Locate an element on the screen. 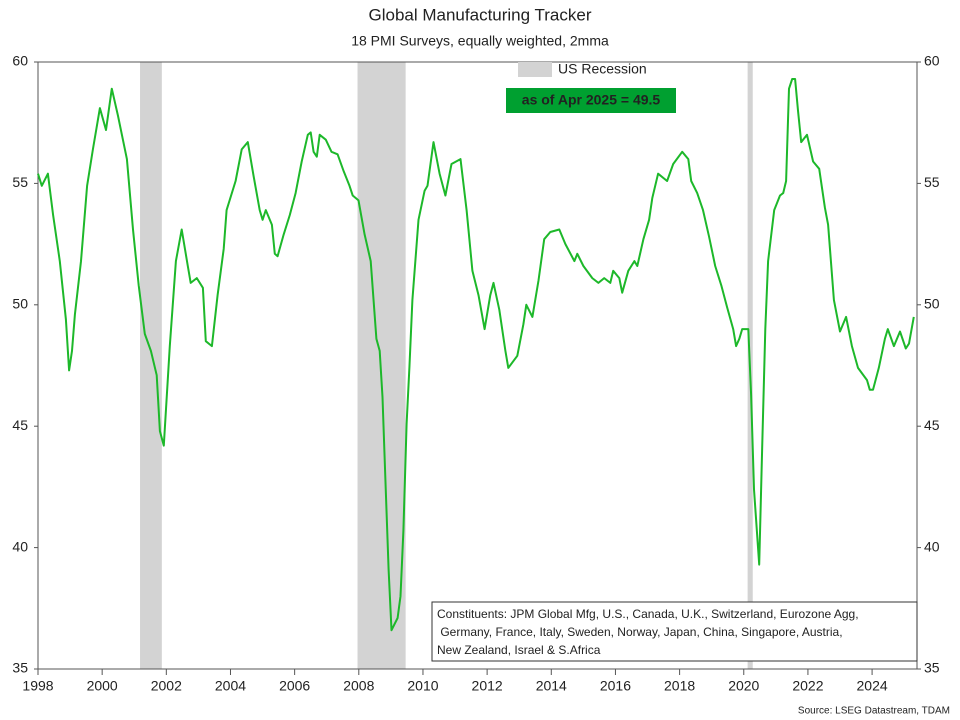 The image size is (960, 720). legend-label: US Recession is located at coordinates (602, 69).